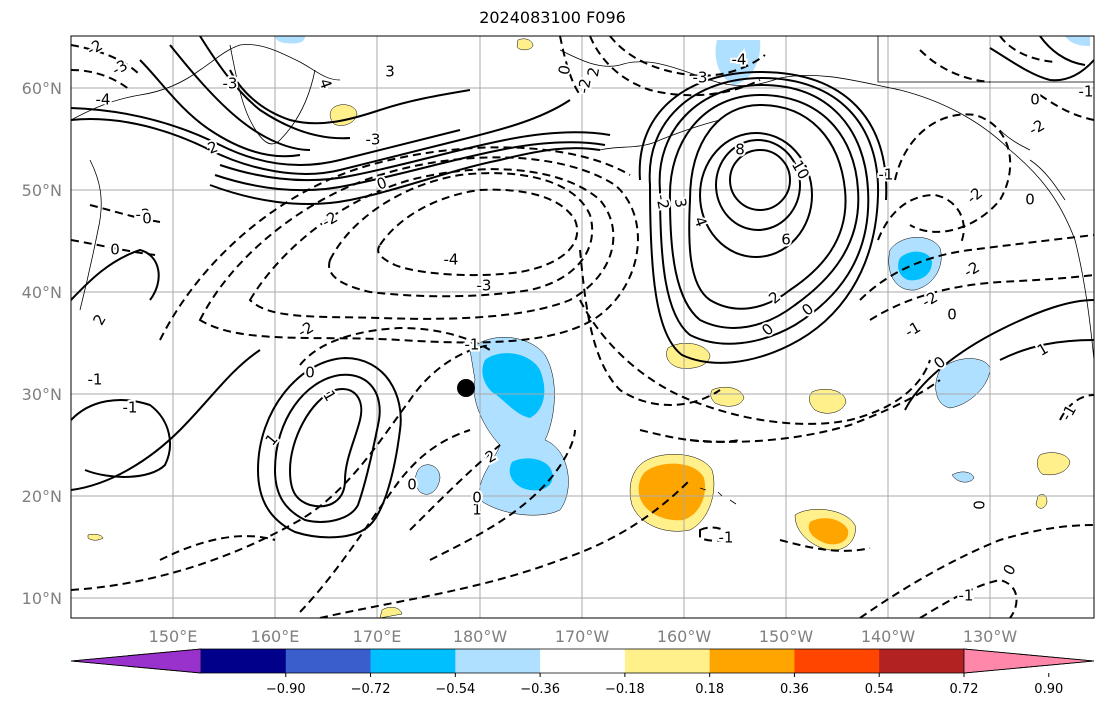 The width and height of the screenshot is (1105, 712). Describe the element at coordinates (794, 689) in the screenshot. I see `colorbar-tick-label: 0.36` at that location.